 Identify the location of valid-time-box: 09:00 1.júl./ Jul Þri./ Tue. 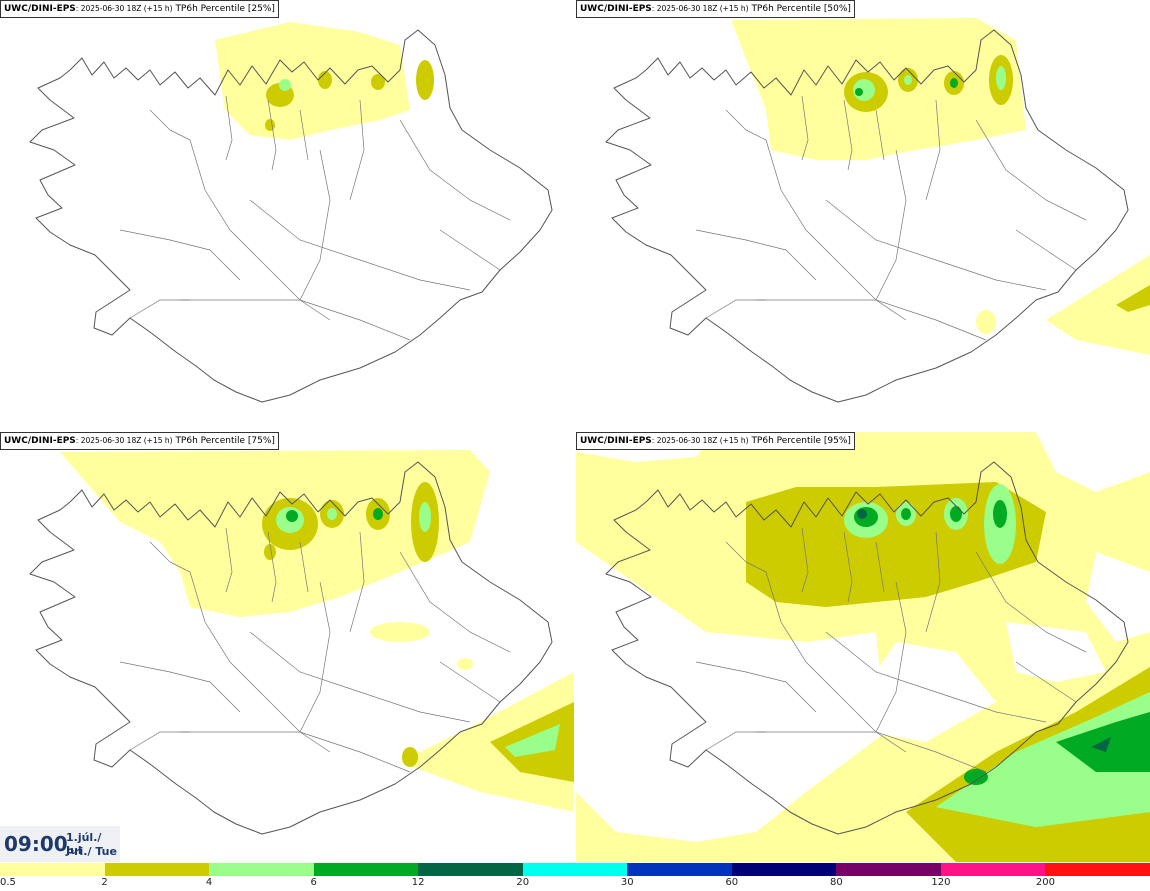
(60, 844).